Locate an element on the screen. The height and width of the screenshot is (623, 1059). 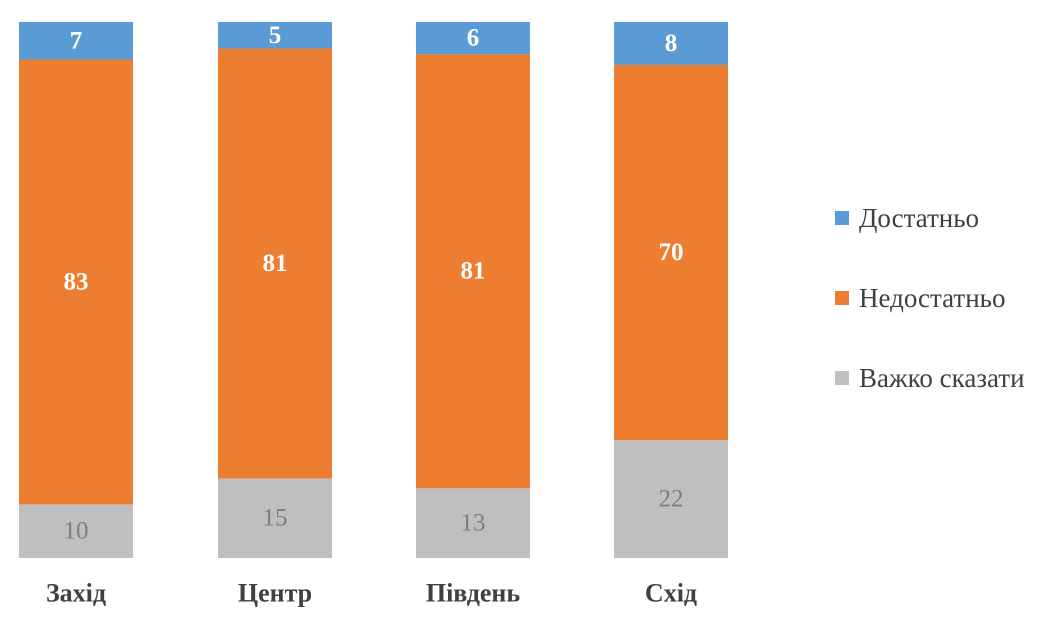
data-label-0-1: 83 is located at coordinates (76, 281).